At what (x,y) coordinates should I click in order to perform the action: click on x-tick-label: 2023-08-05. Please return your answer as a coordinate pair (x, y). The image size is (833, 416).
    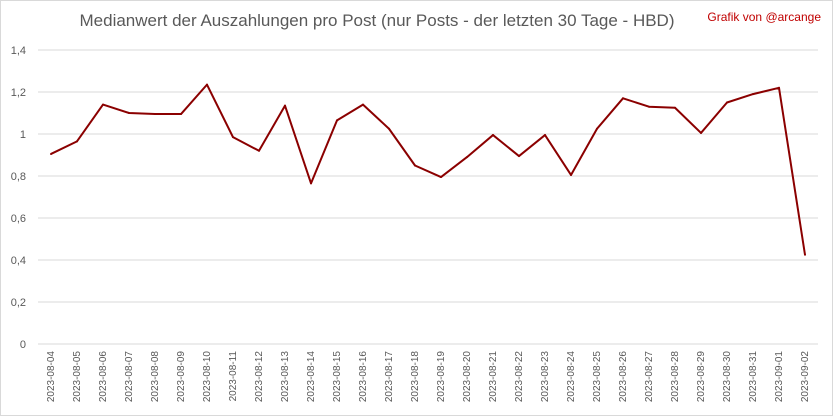
    Looking at the image, I should click on (77, 377).